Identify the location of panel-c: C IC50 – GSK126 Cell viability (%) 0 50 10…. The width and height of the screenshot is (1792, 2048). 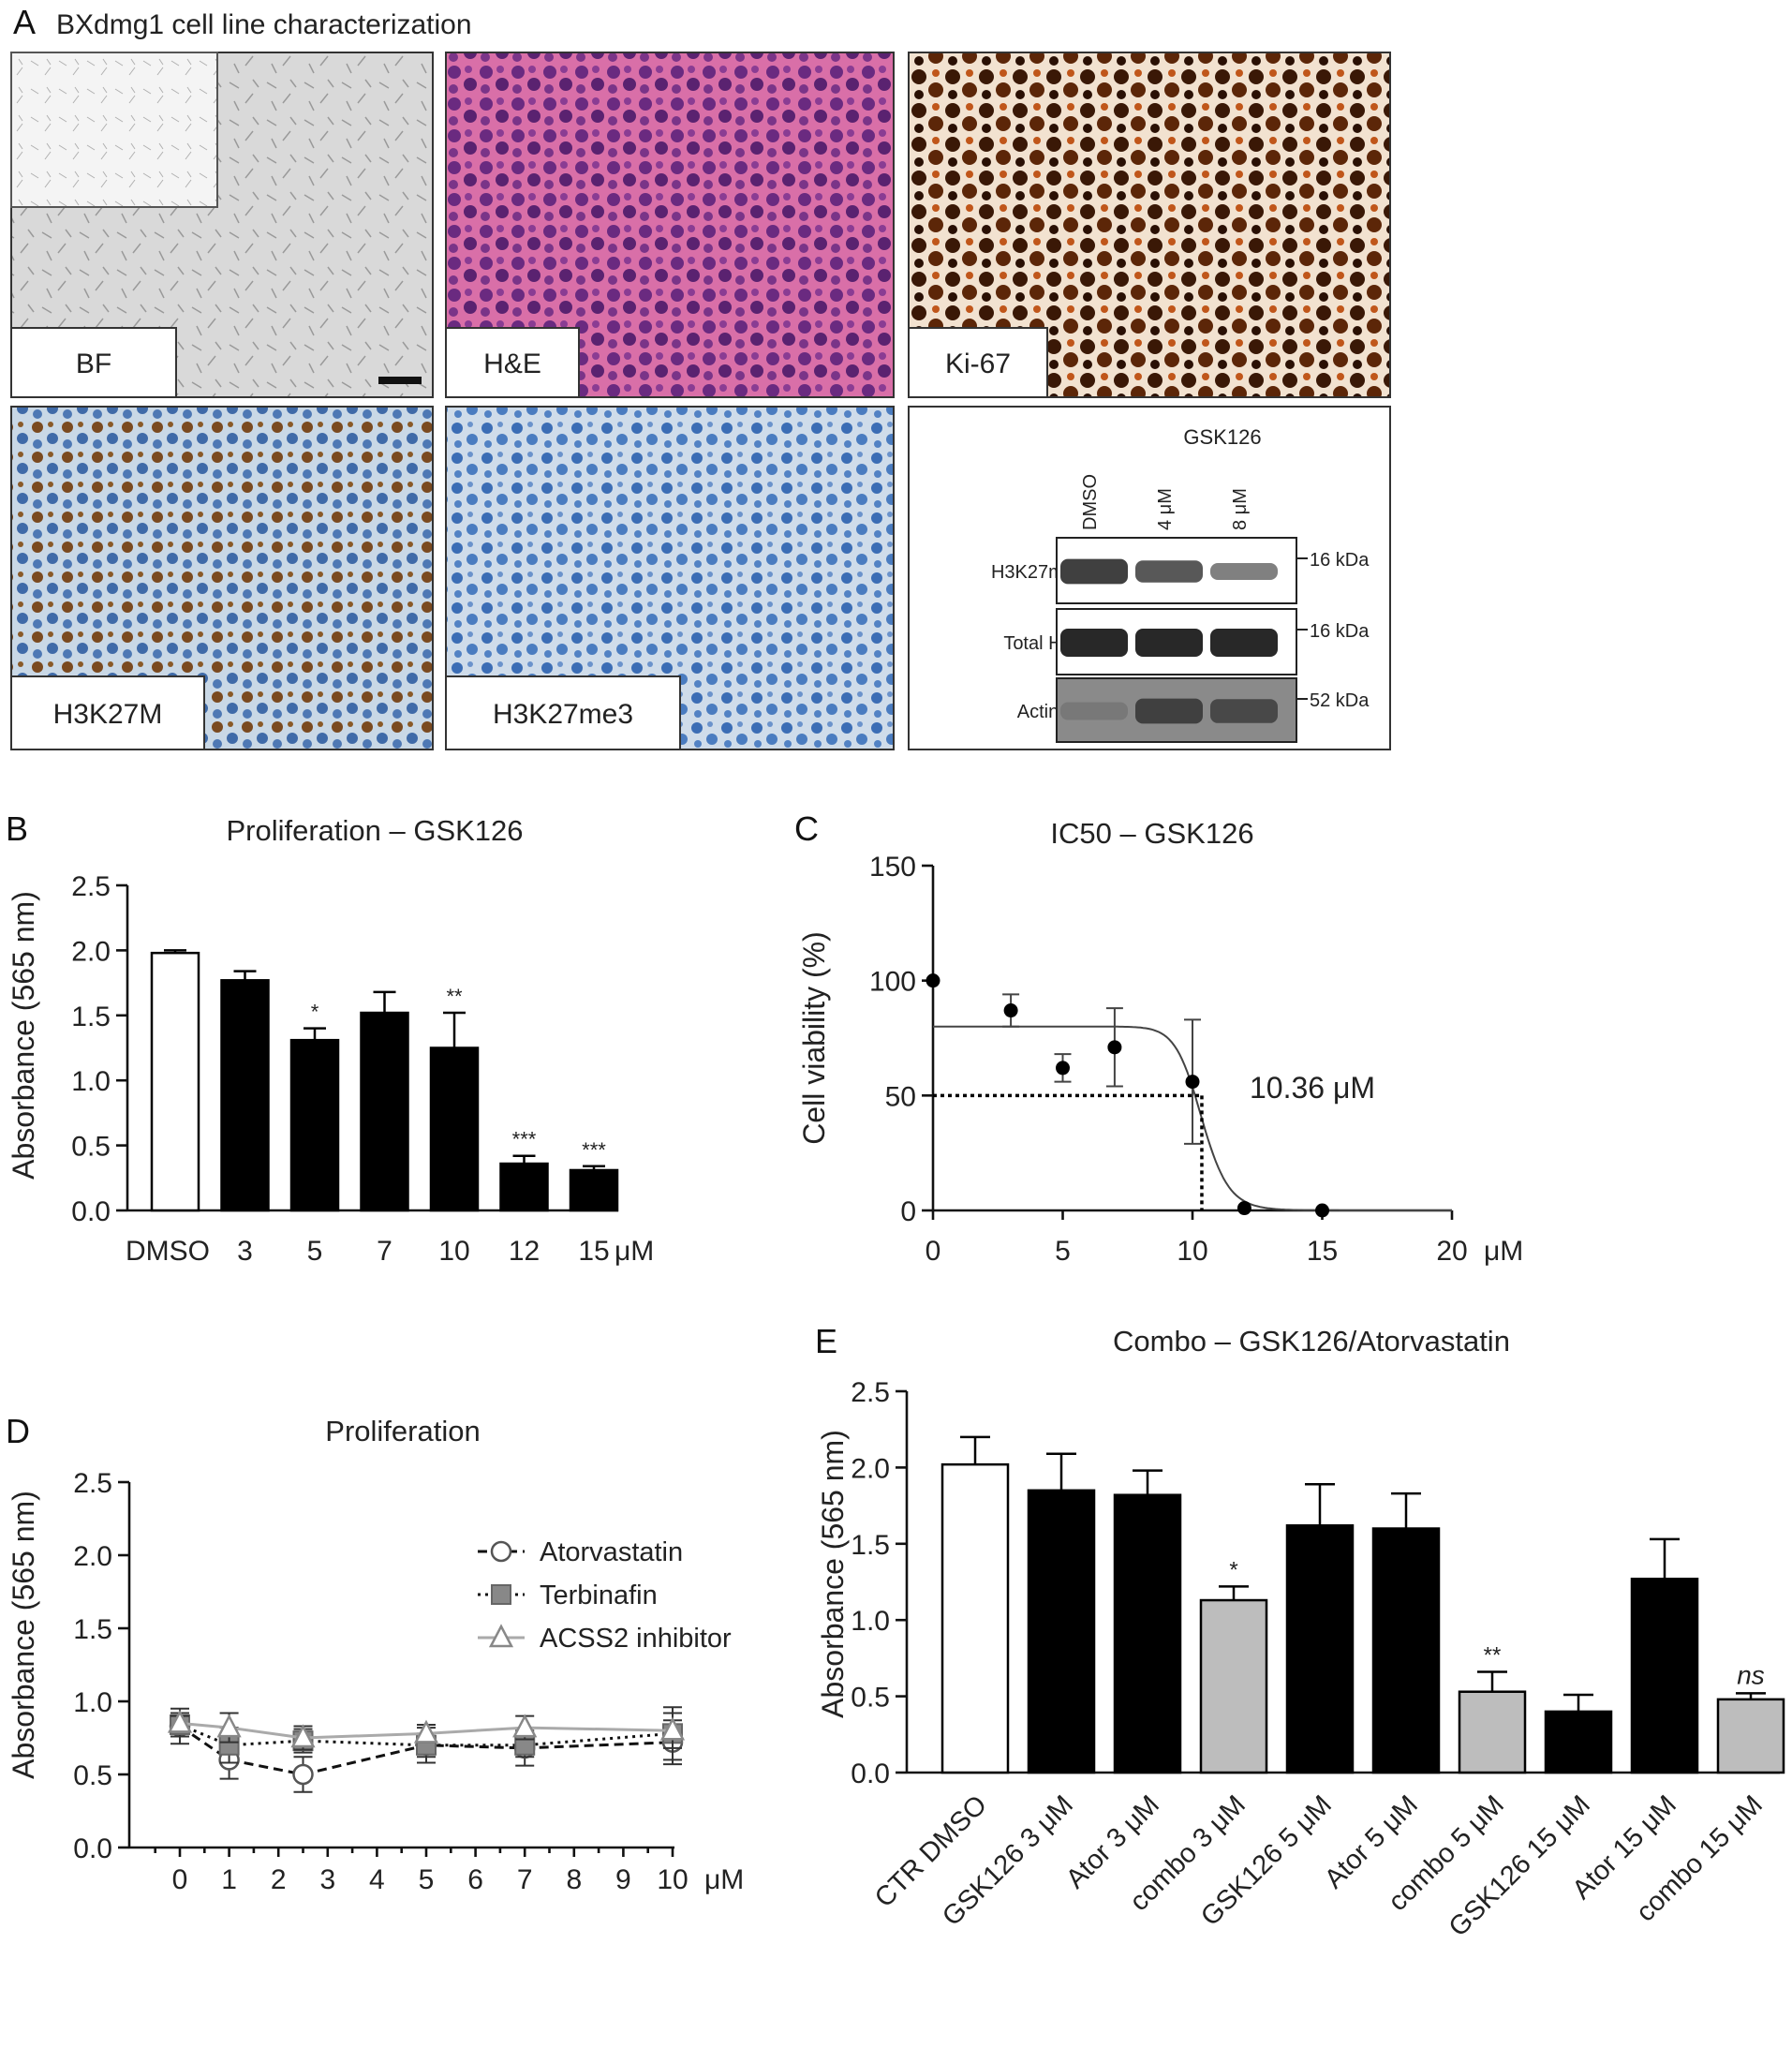
(1158, 1038).